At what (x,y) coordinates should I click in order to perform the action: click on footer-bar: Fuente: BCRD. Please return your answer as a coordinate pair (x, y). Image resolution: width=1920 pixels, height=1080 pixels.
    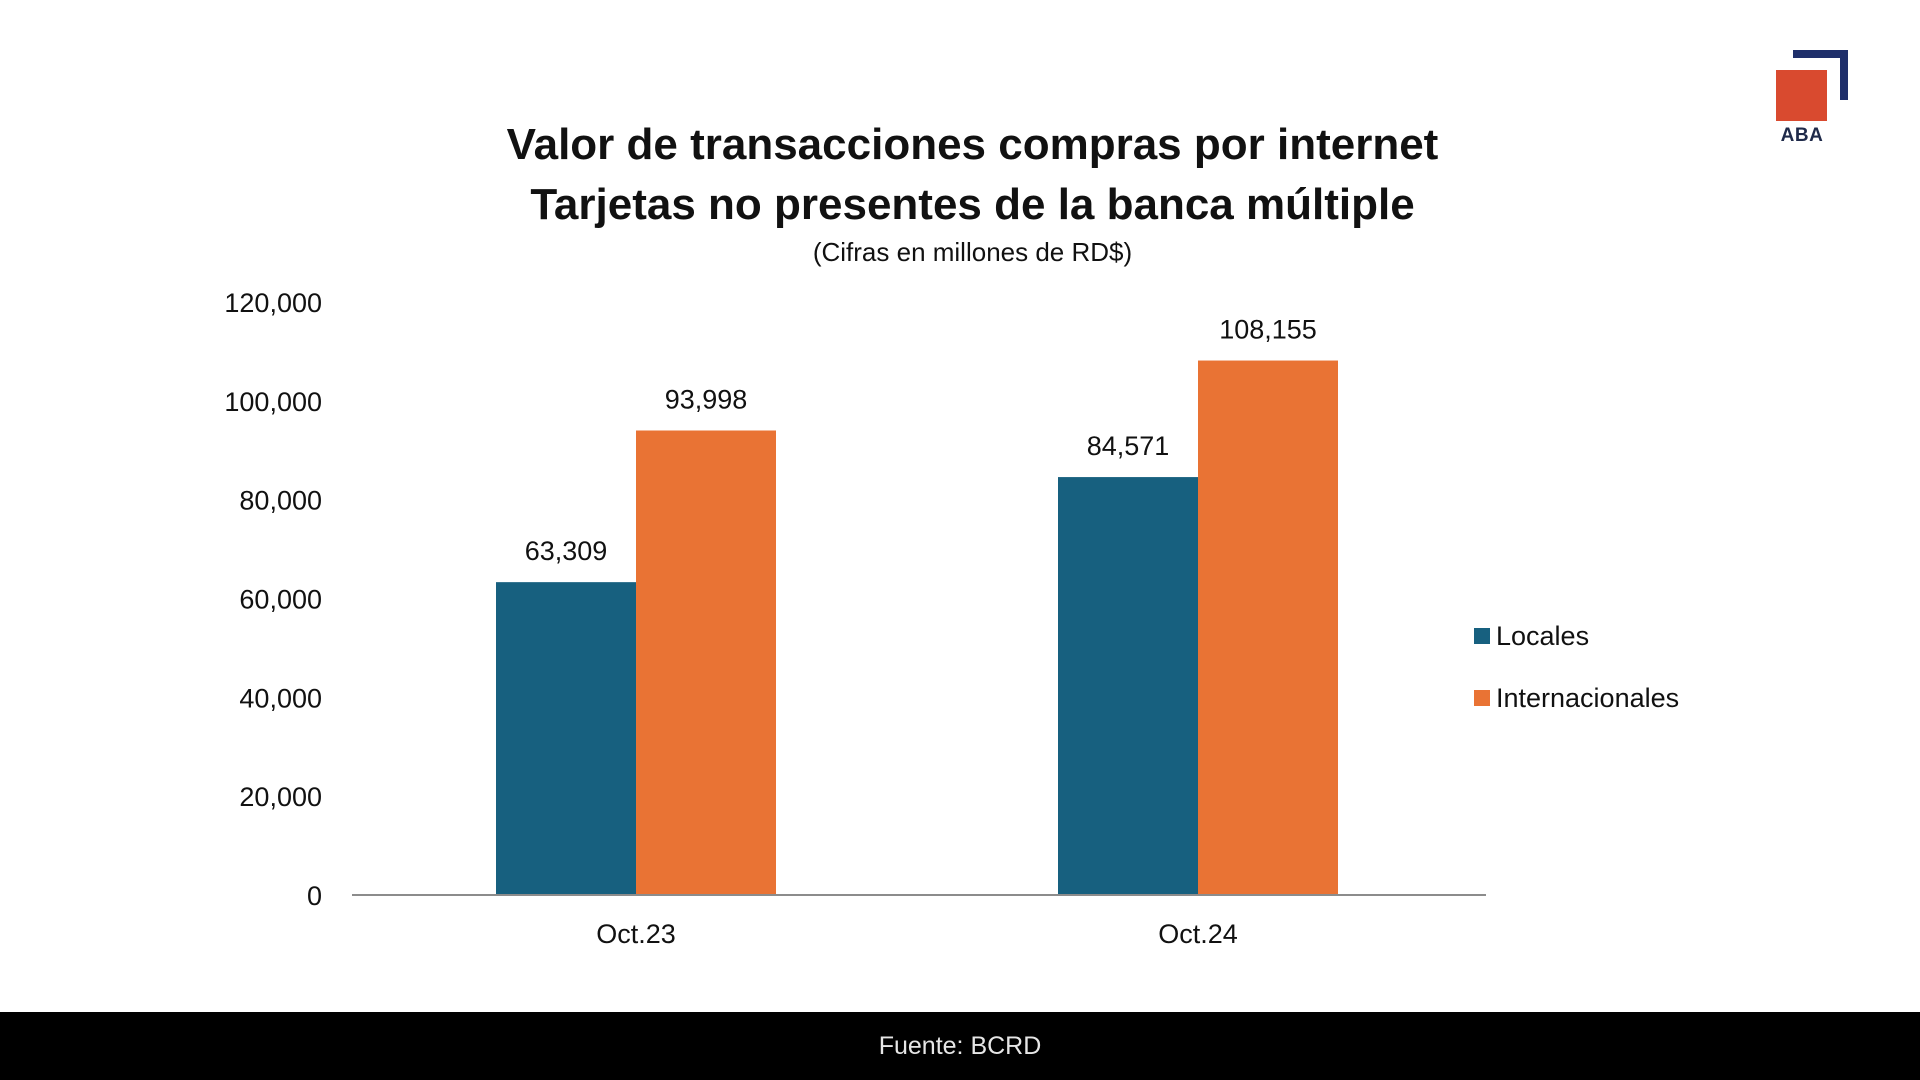
    Looking at the image, I should click on (960, 1046).